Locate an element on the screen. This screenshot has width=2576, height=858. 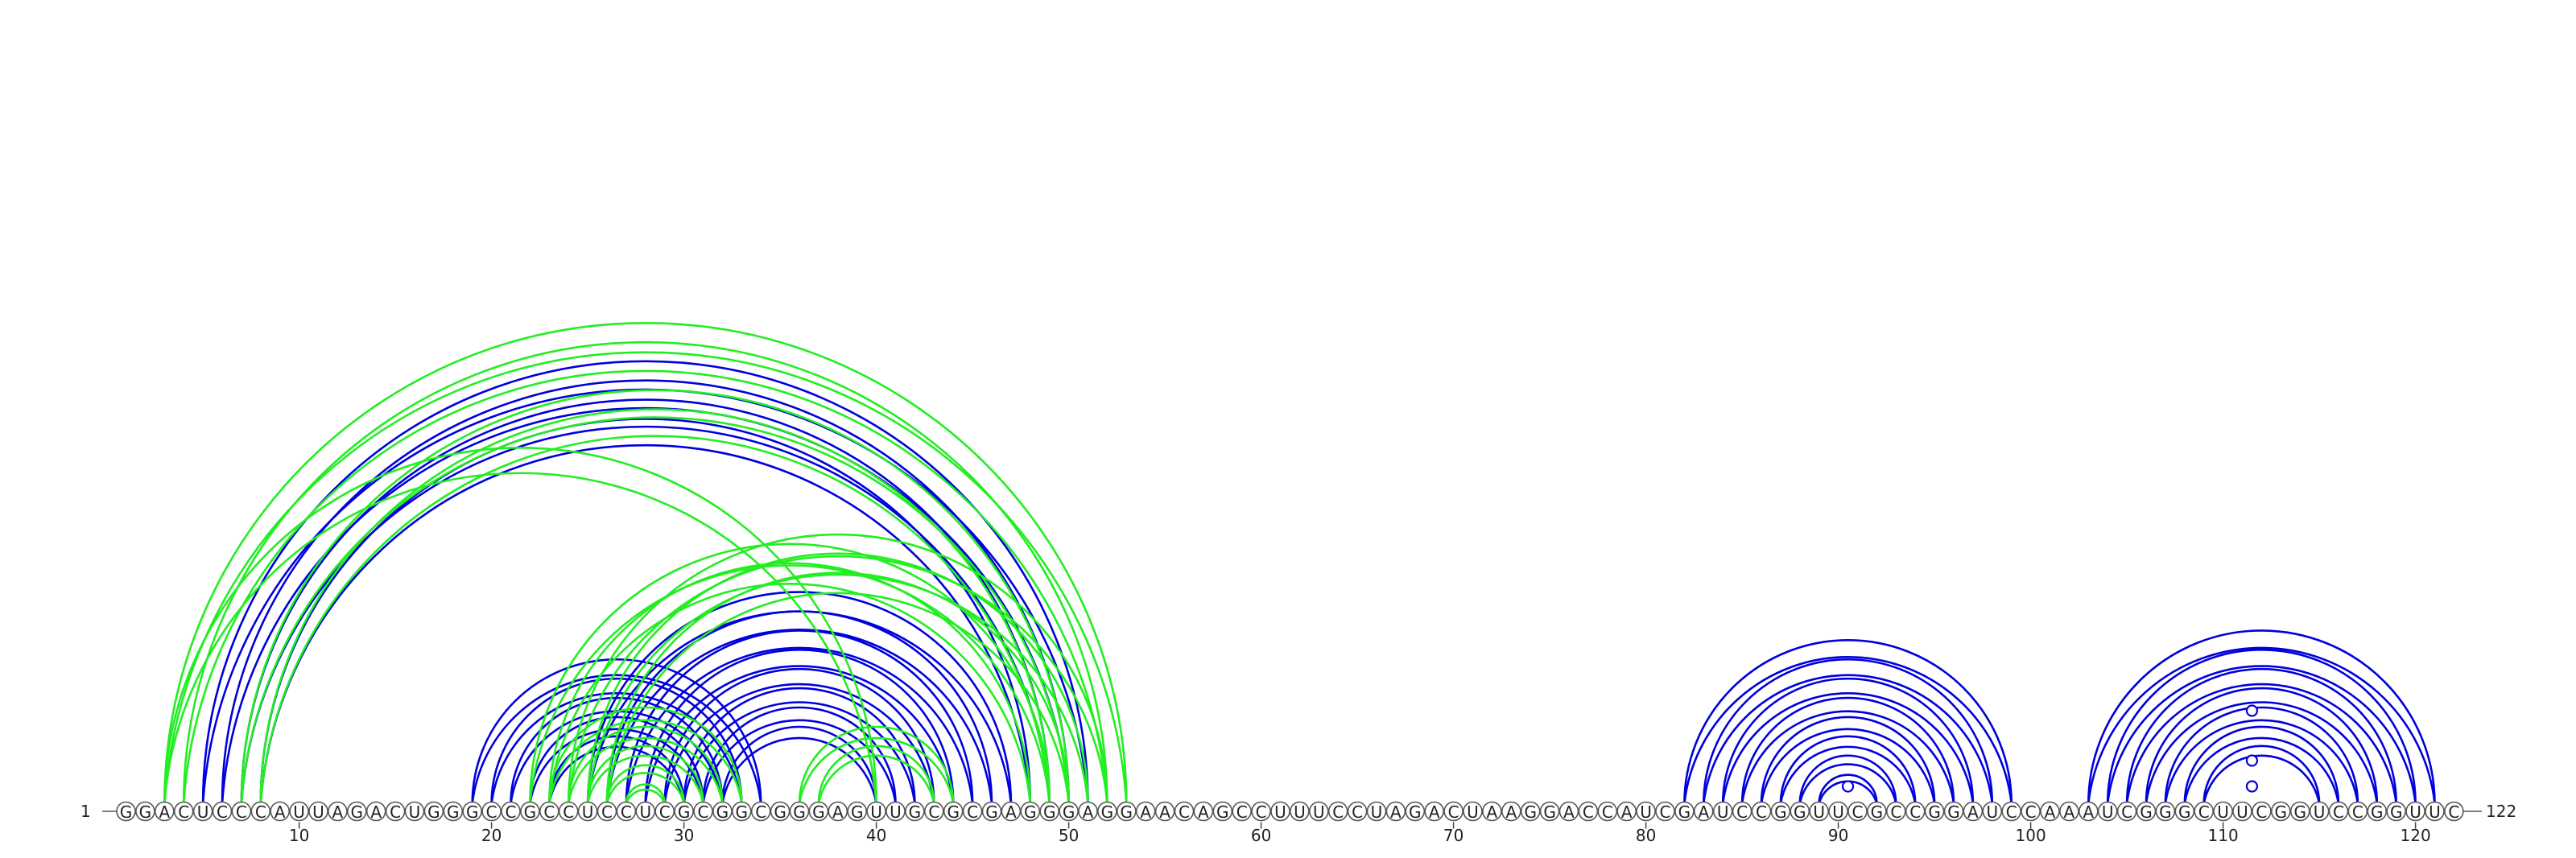
tick-label: 80 is located at coordinates (1646, 835).